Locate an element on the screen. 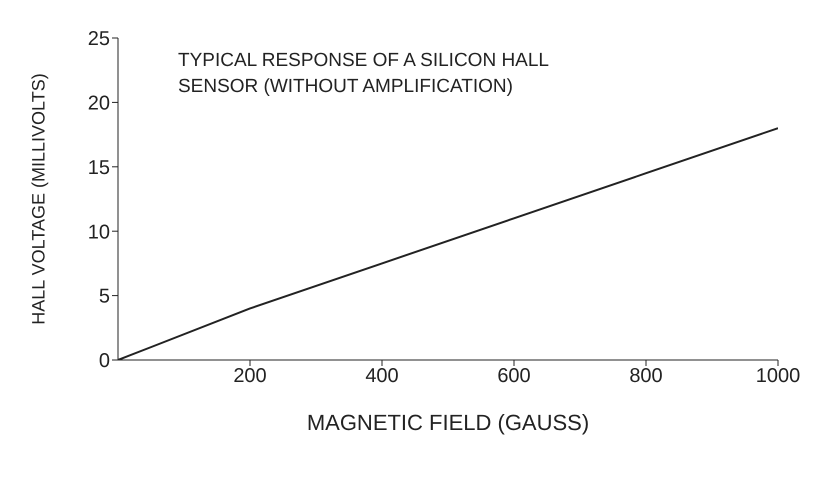 Image resolution: width=815 pixels, height=478 pixels. text: TYPICAL RESPONSE OF A SILICON HALL SENSOR (WITHOUT AMPLIFICATION) is located at coordinates (364, 74).